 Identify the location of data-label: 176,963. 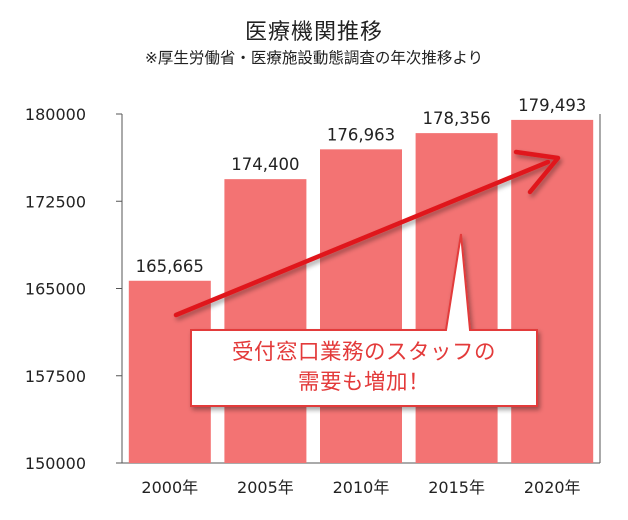
(361, 134).